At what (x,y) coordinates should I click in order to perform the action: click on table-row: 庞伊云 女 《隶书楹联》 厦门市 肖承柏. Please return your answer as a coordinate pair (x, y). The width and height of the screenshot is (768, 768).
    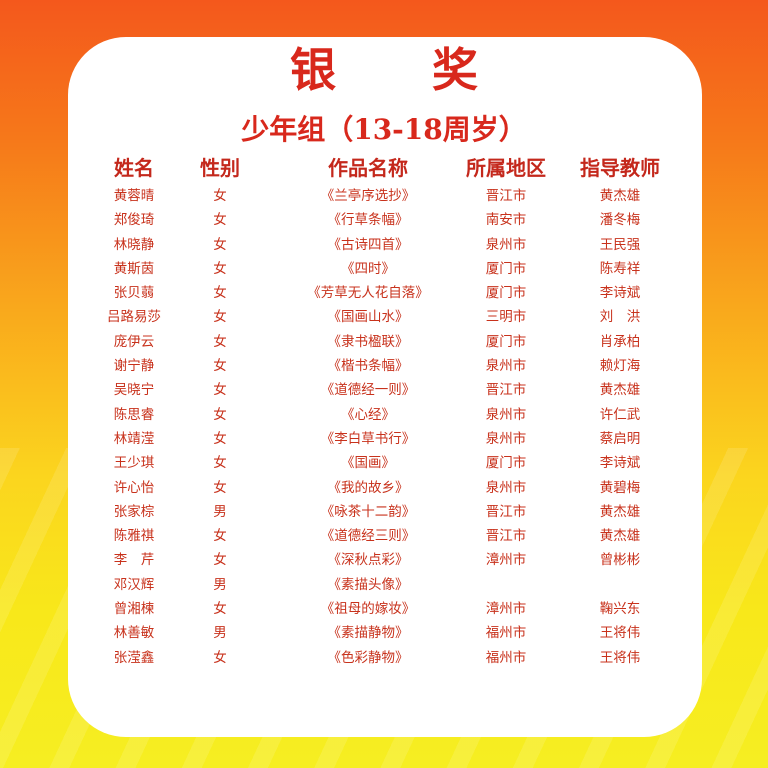
    Looking at the image, I should click on (384, 342).